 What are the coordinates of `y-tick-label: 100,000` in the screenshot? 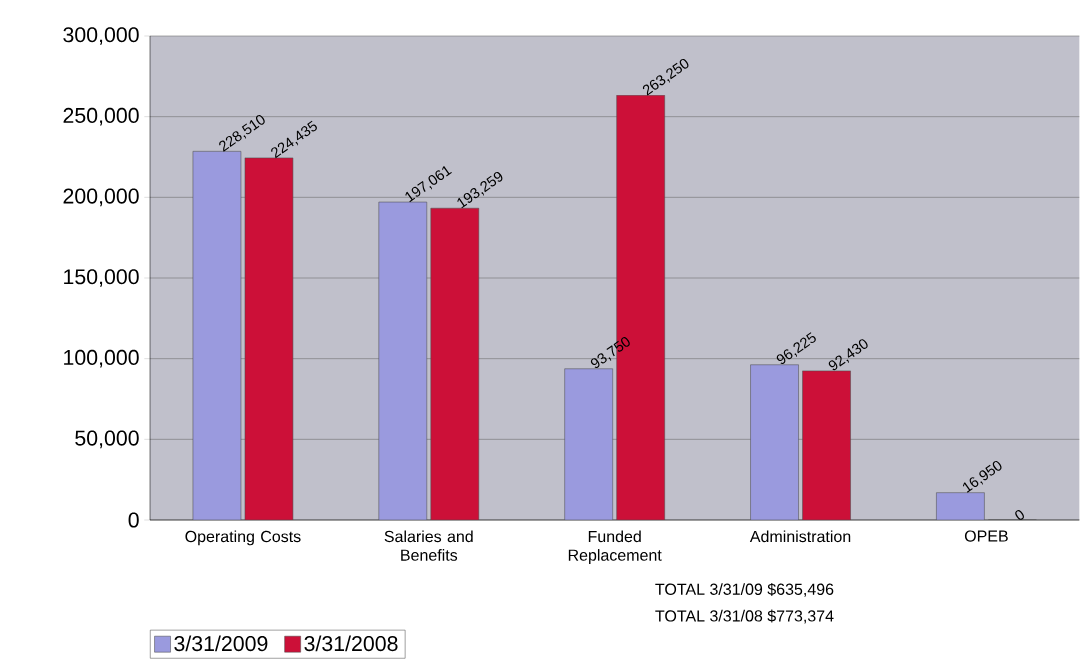 It's located at (101, 358).